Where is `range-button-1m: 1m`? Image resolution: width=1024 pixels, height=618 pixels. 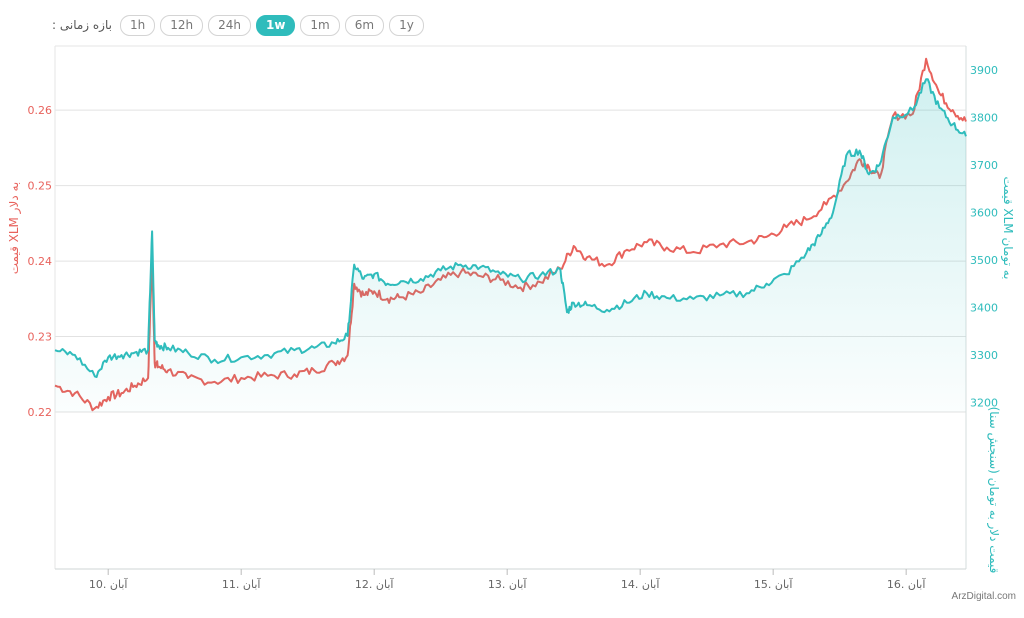 range-button-1m: 1m is located at coordinates (320, 25).